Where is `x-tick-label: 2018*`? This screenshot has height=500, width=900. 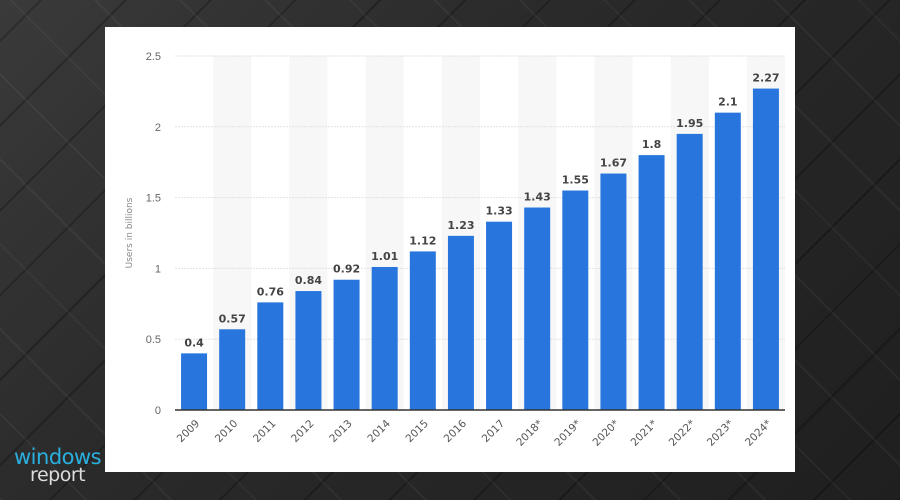
x-tick-label: 2018* is located at coordinates (529, 433).